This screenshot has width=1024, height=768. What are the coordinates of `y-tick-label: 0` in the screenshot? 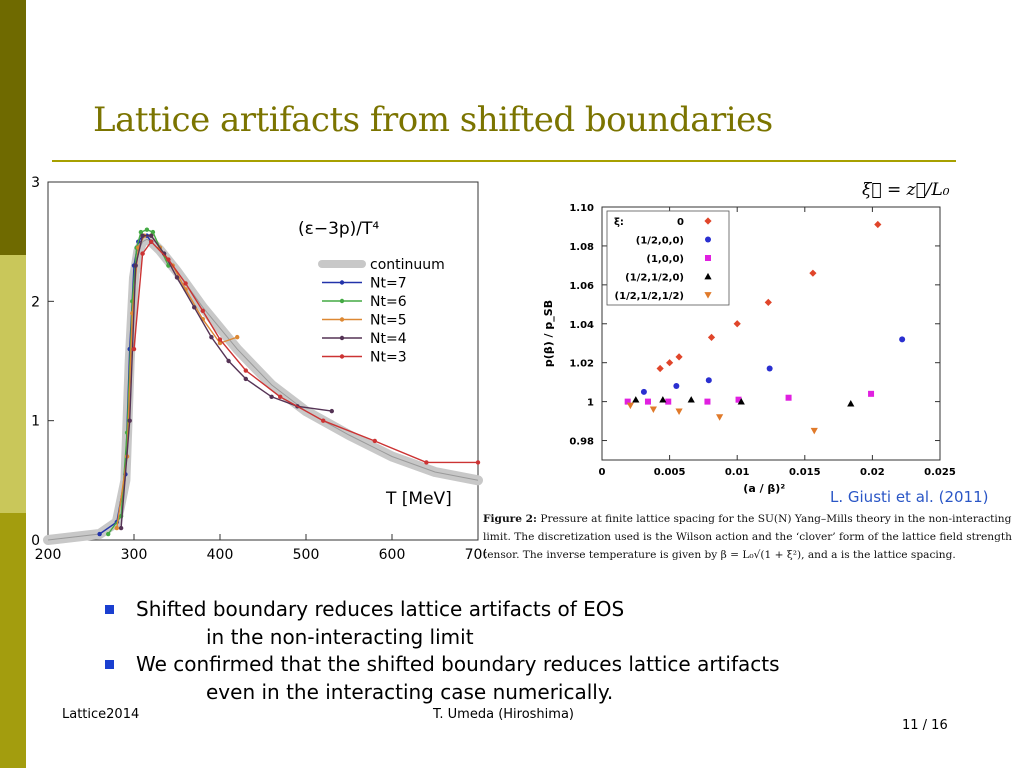 It's located at (35, 541).